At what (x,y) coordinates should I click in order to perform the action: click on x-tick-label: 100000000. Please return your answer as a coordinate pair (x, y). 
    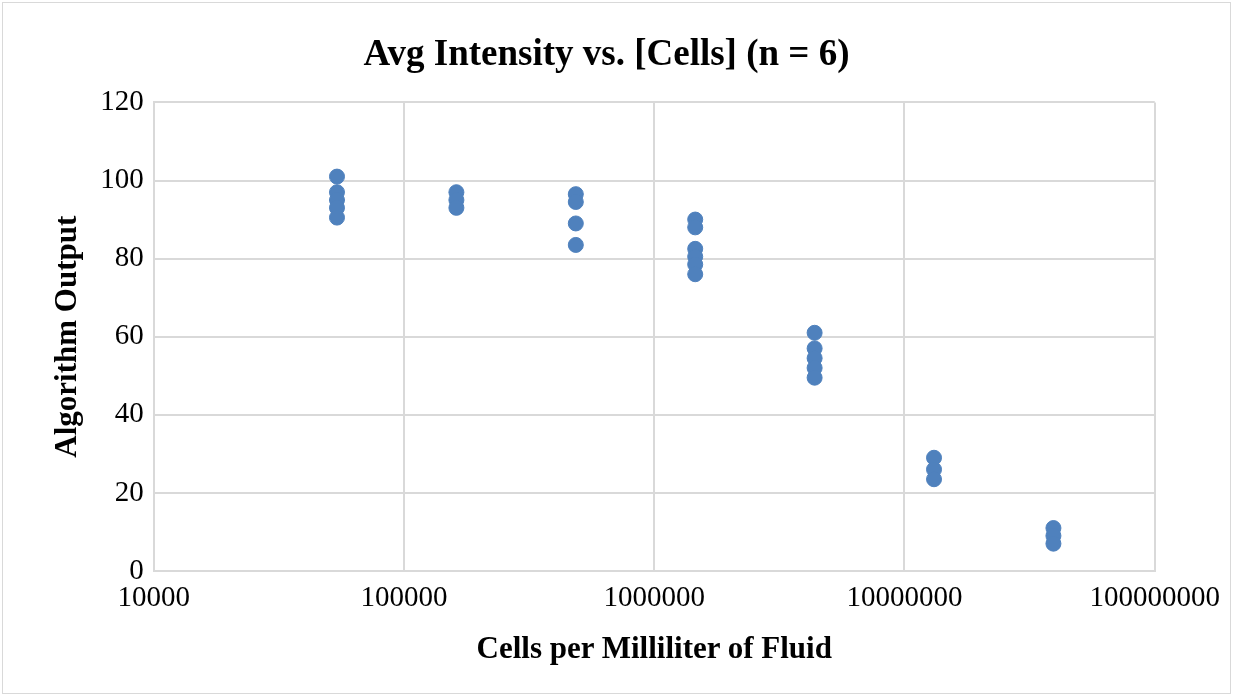
    Looking at the image, I should click on (1154, 596).